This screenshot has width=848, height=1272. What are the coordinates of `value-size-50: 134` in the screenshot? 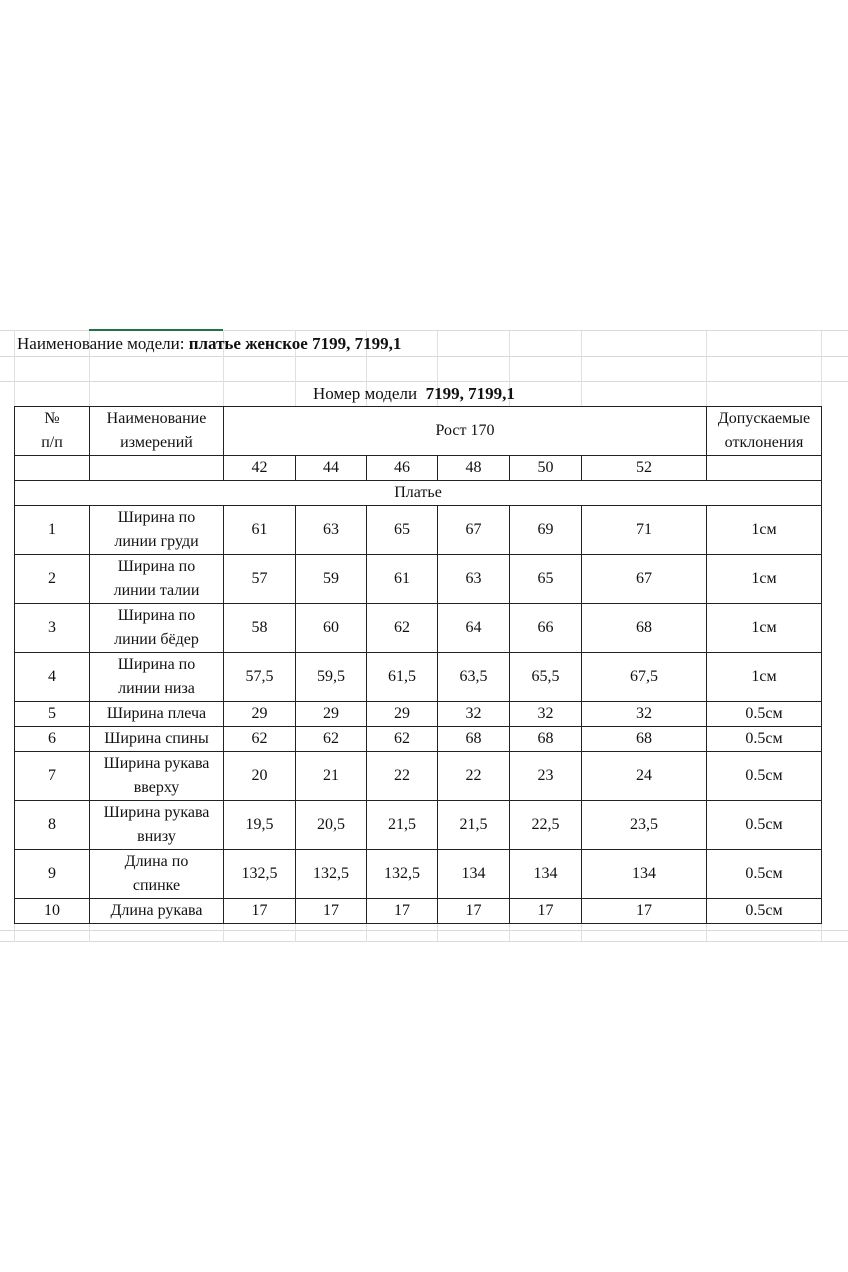 It's located at (545, 874).